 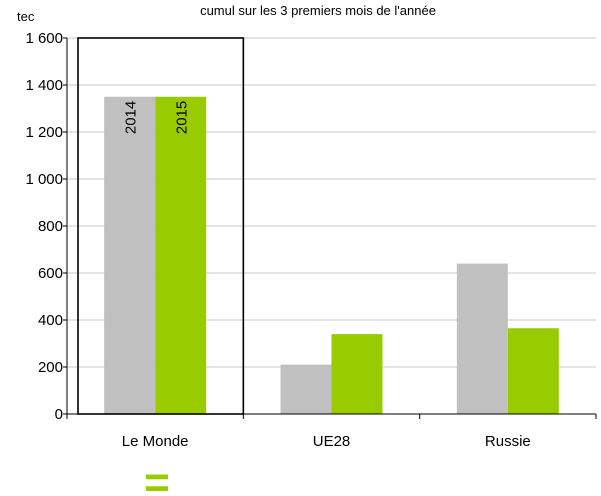 I want to click on x-category-label: Russie, so click(x=508, y=441).